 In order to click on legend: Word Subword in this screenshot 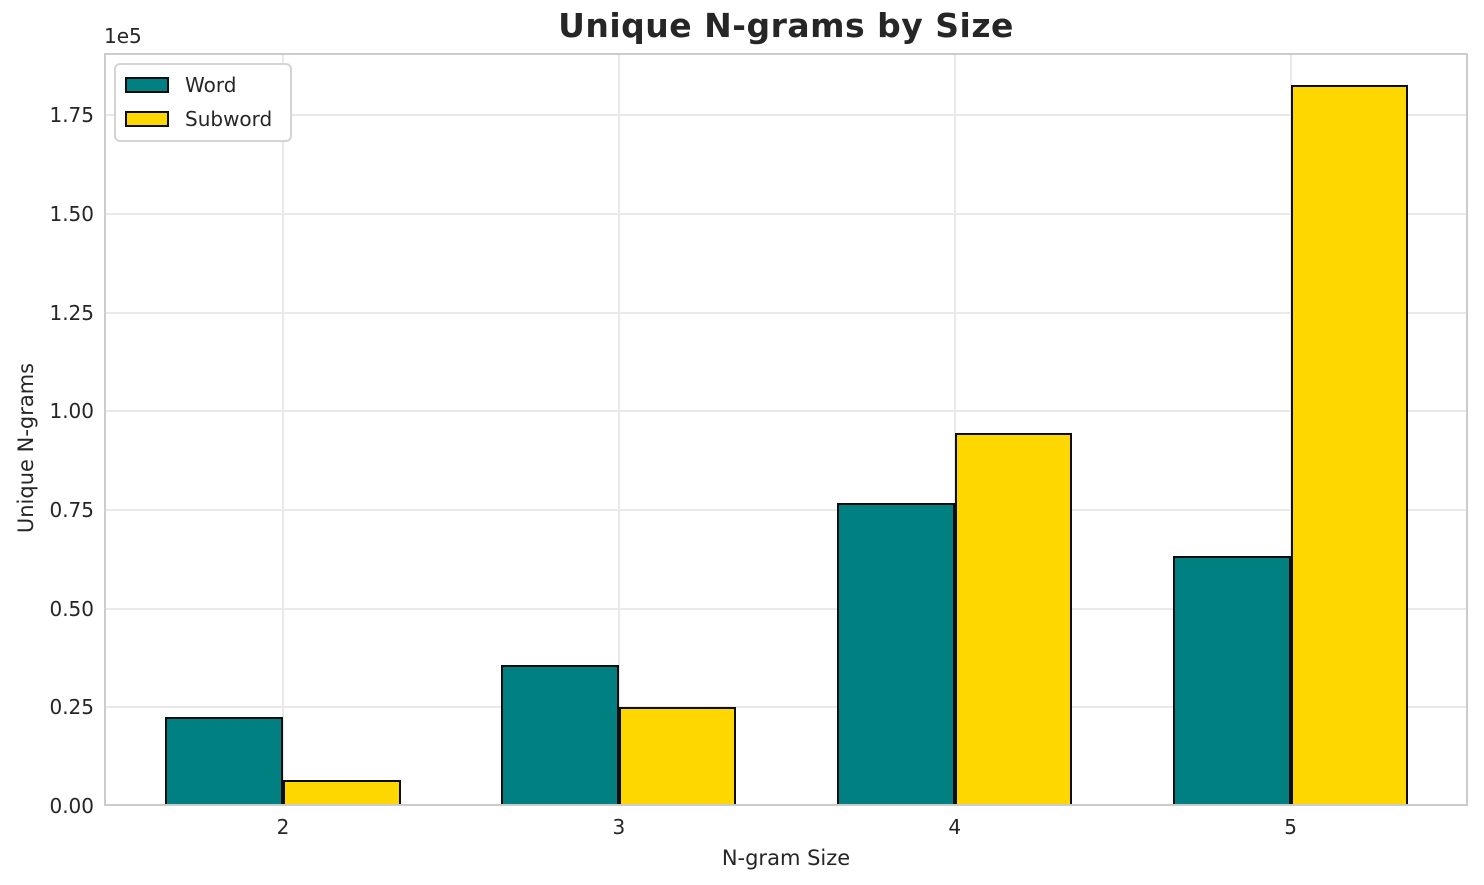, I will do `click(203, 102)`.